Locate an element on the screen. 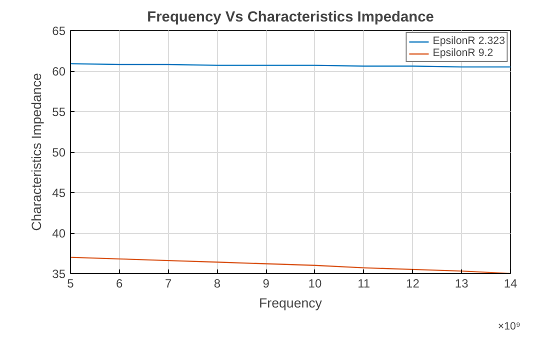 The image size is (560, 337). y-tick-label: 35 is located at coordinates (59, 274).